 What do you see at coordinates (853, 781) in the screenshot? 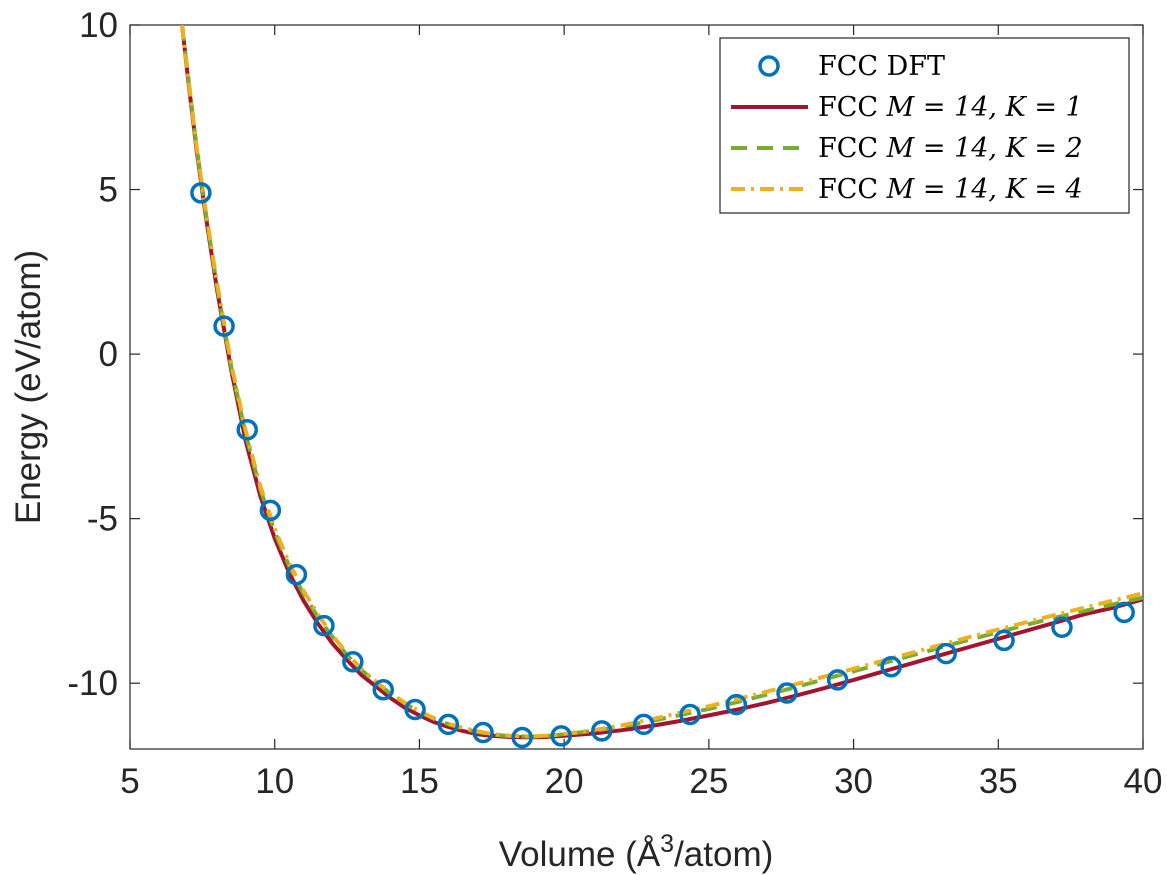
I see `x-tick-label: 30` at bounding box center [853, 781].